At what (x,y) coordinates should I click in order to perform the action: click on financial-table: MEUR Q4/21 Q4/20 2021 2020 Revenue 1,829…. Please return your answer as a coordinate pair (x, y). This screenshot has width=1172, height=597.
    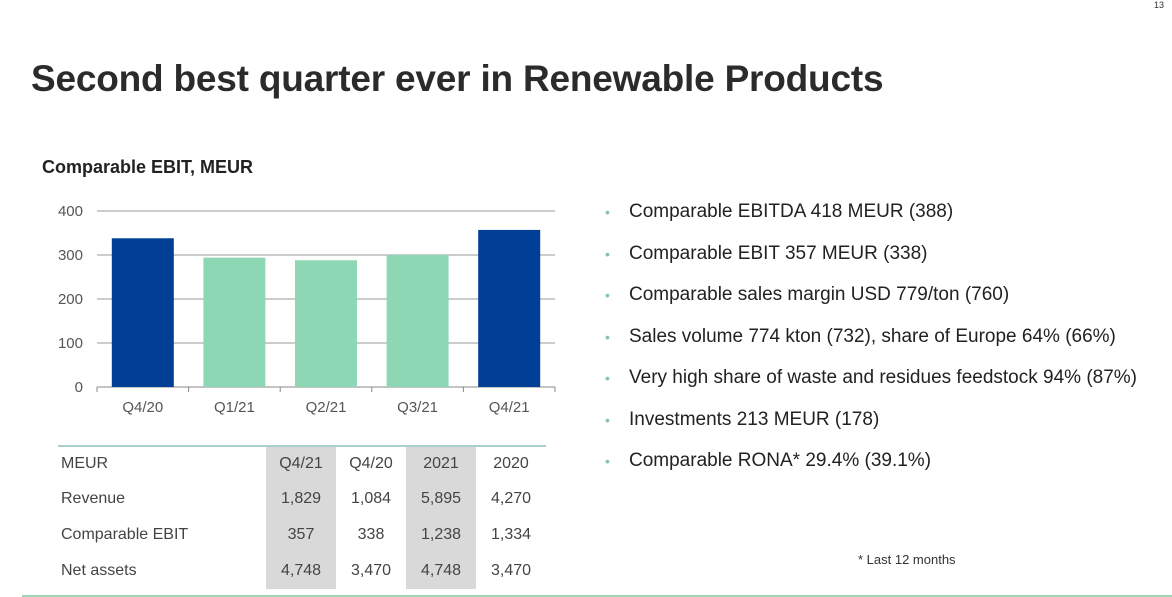
    Looking at the image, I should click on (302, 517).